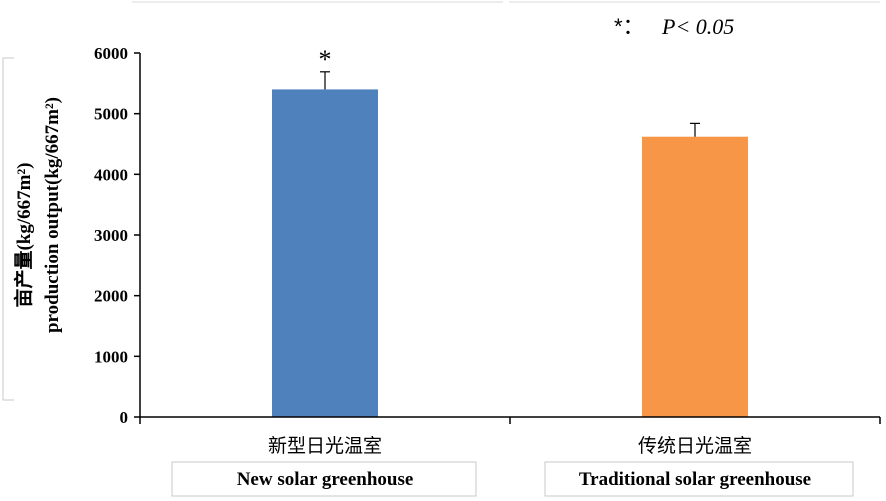 This screenshot has height=501, width=886. I want to click on y-tick-label: 3000, so click(111, 235).